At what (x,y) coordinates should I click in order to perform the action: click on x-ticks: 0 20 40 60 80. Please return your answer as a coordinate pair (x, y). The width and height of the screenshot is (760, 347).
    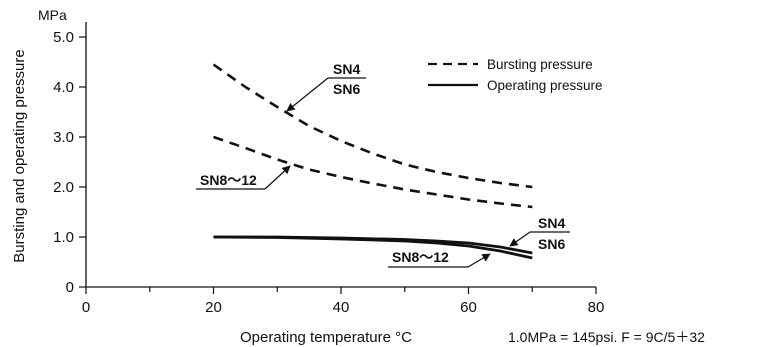
    Looking at the image, I should click on (343, 301).